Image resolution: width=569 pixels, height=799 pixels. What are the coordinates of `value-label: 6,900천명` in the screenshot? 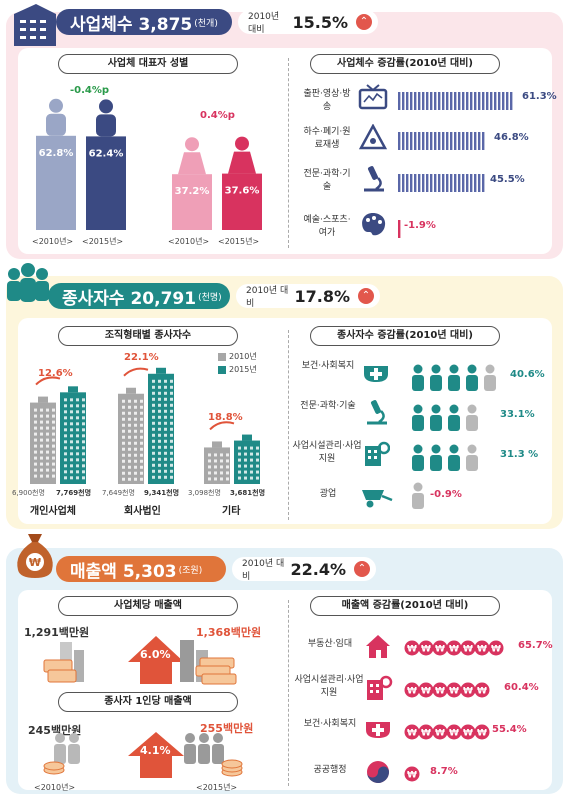 It's located at (28, 493).